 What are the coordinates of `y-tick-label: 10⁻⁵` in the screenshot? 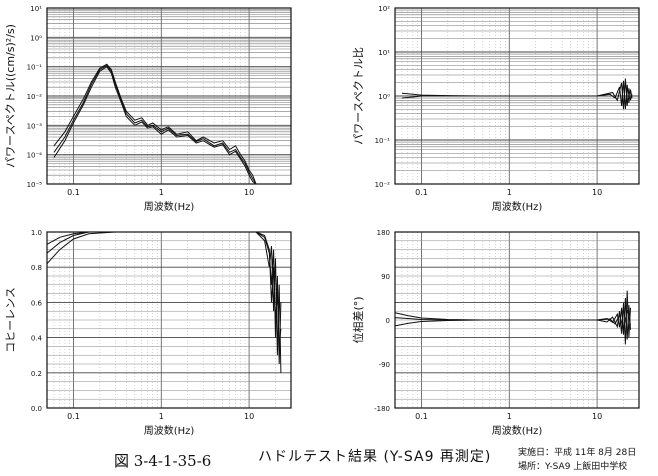 It's located at (35, 185).